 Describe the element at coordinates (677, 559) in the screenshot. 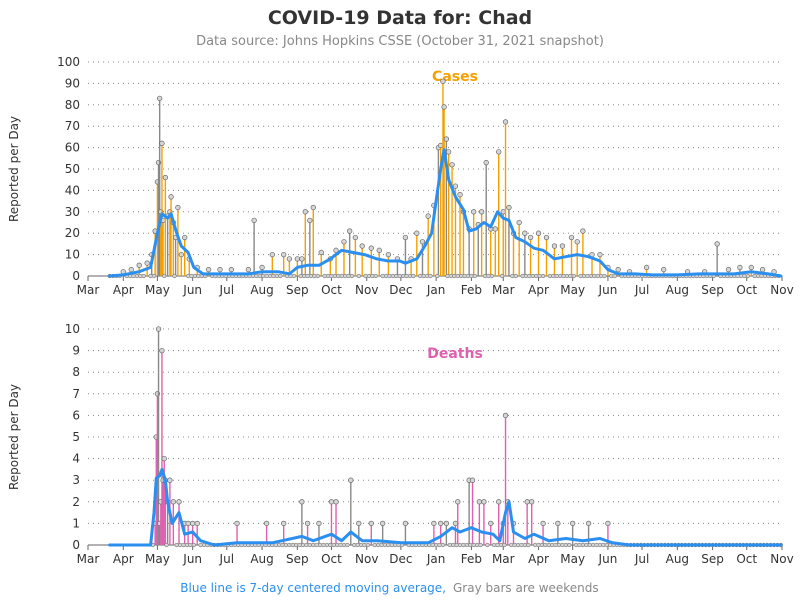

I see `deaths-xtick-label: Aug` at that location.